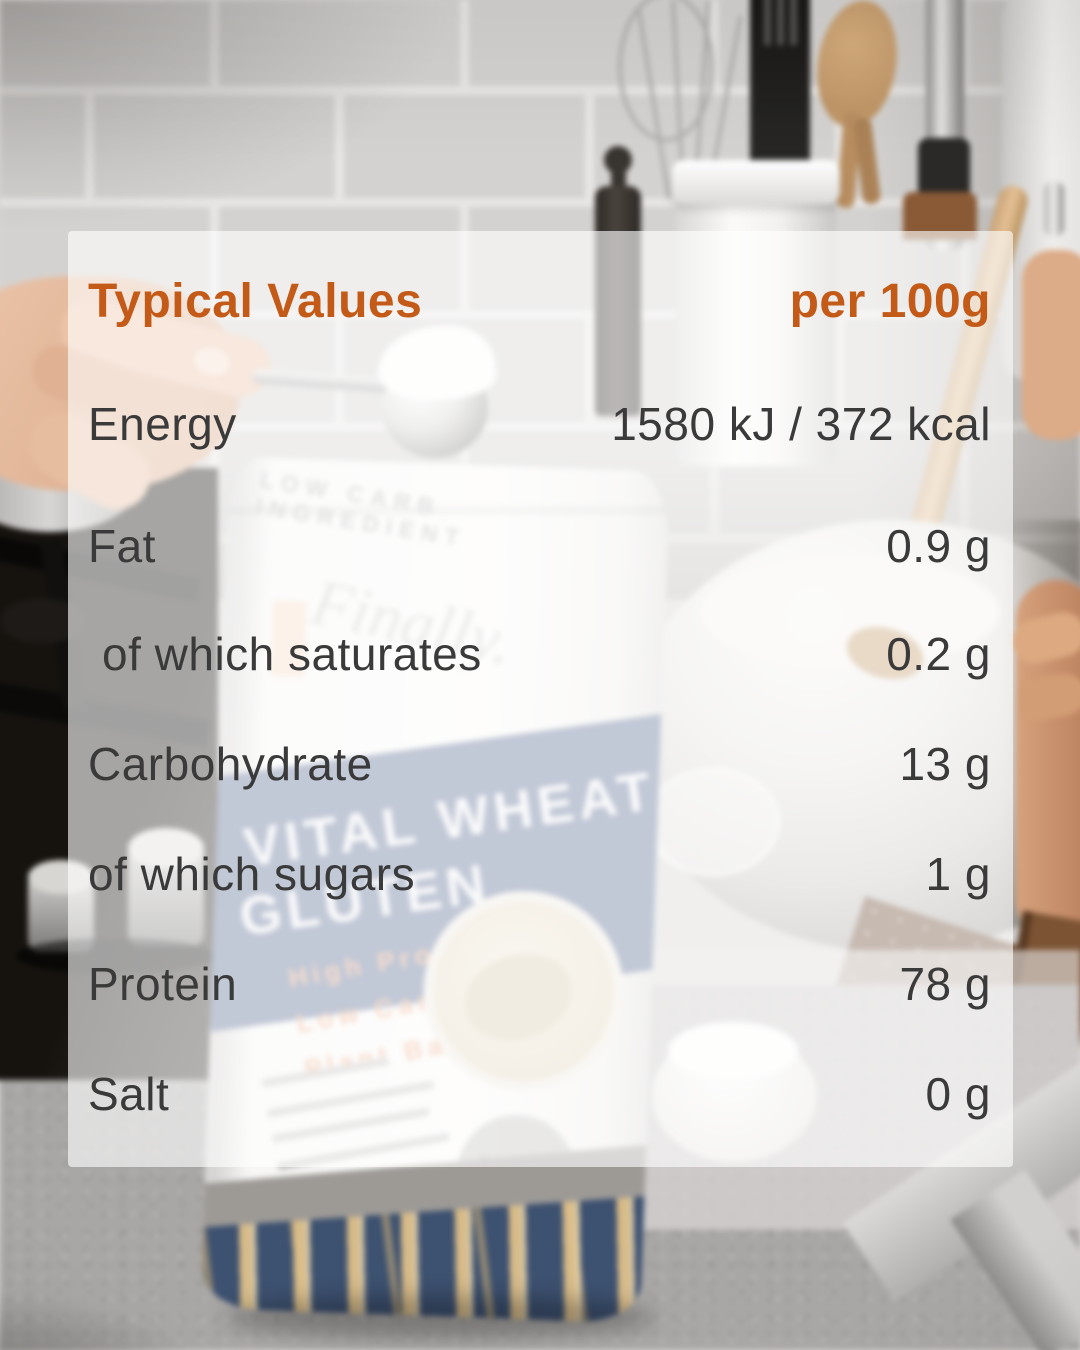 The height and width of the screenshot is (1350, 1080). Describe the element at coordinates (230, 764) in the screenshot. I see `row-label: Carbohydrate` at that location.